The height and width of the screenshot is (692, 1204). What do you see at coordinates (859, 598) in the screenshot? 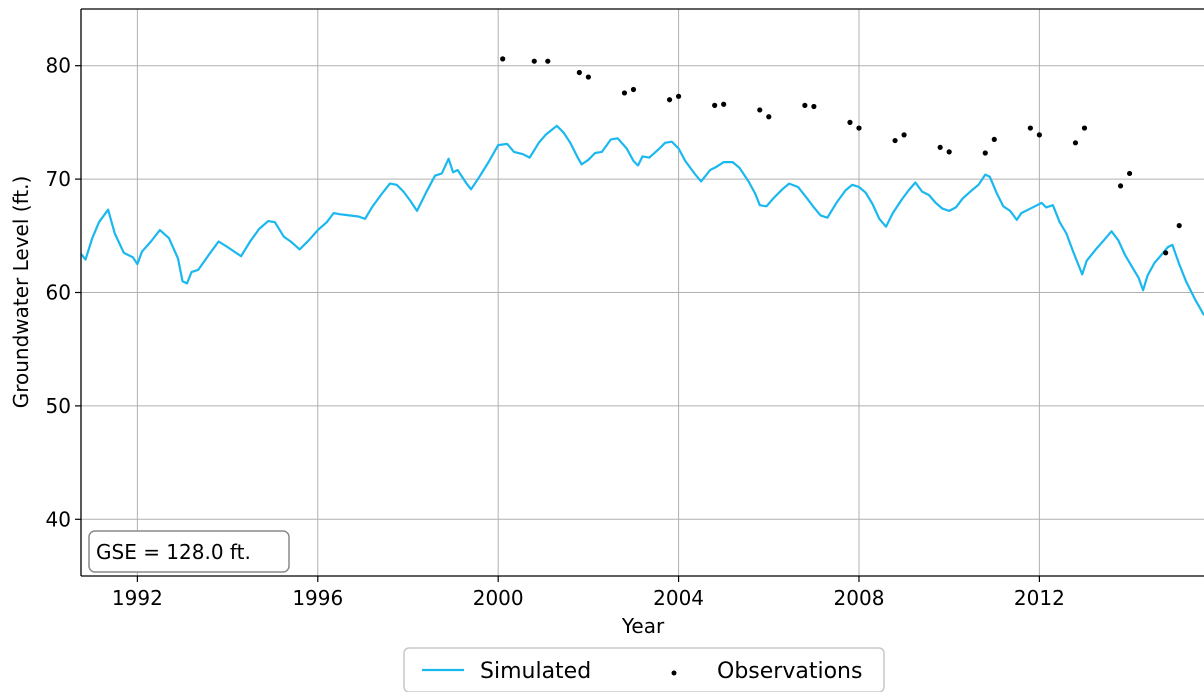
I see `x-tick-label: 2008` at bounding box center [859, 598].